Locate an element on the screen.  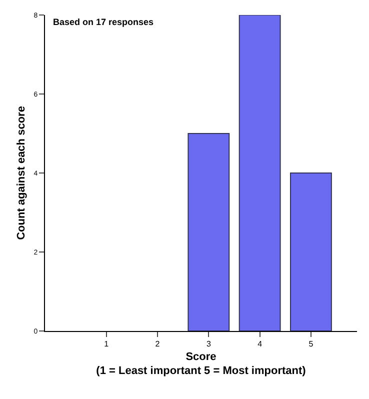
x-axis-title: Score (1 = Least important 5 = Most important) is located at coordinates (201, 364).